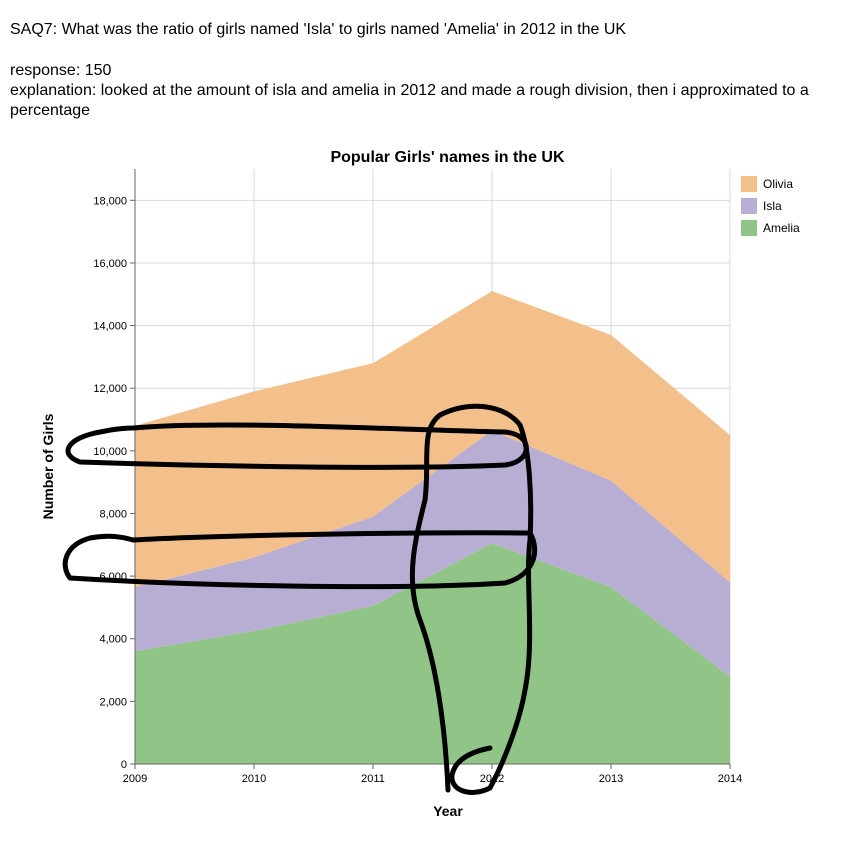 This screenshot has width=860, height=845. What do you see at coordinates (611, 779) in the screenshot?
I see `x-tick-label: 2013` at bounding box center [611, 779].